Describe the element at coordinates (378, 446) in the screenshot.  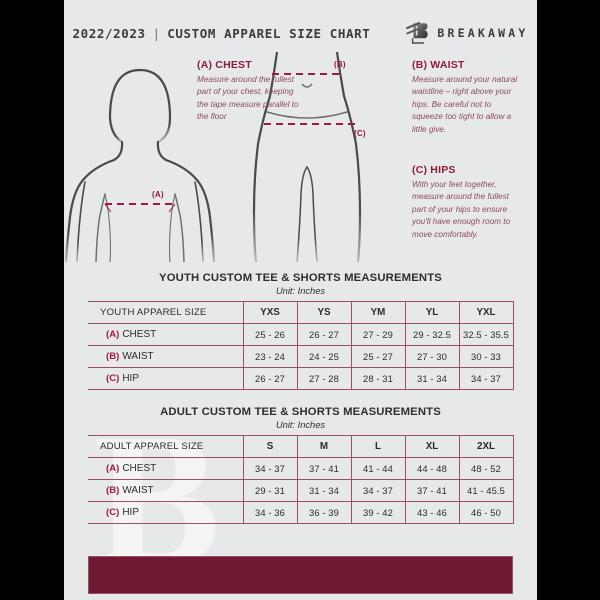
I see `adult-size-l: L` at that location.